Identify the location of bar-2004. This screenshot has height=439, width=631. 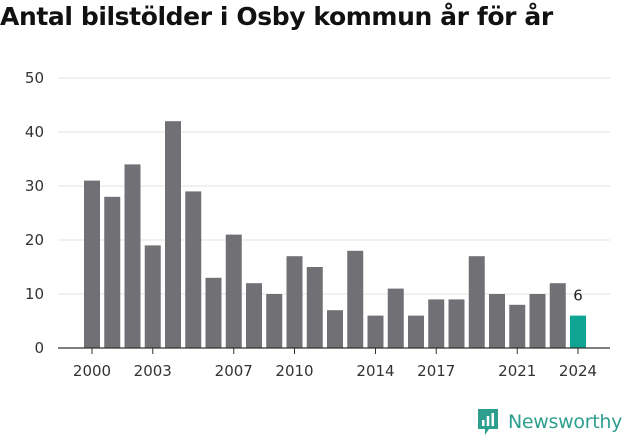
(173, 234).